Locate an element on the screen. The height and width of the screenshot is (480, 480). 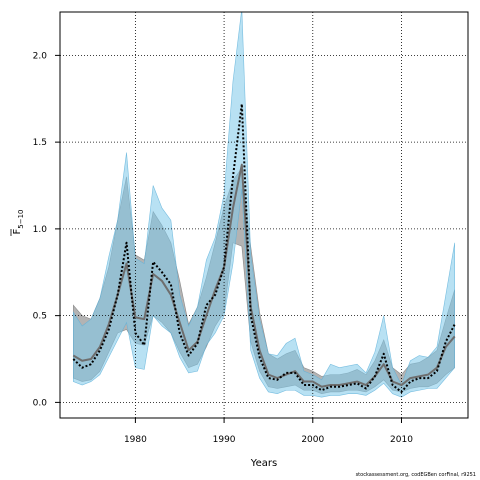
y-axis-label-main: F is located at coordinates (17, 232).